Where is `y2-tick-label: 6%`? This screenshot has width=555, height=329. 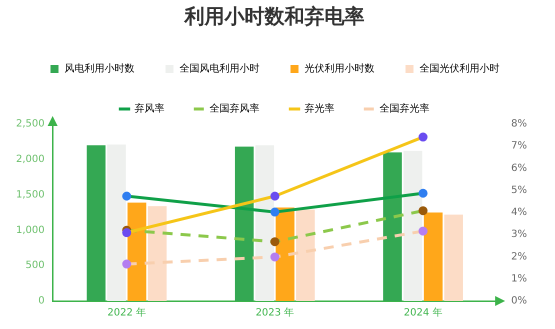
y2-tick-label: 6% is located at coordinates (519, 168).